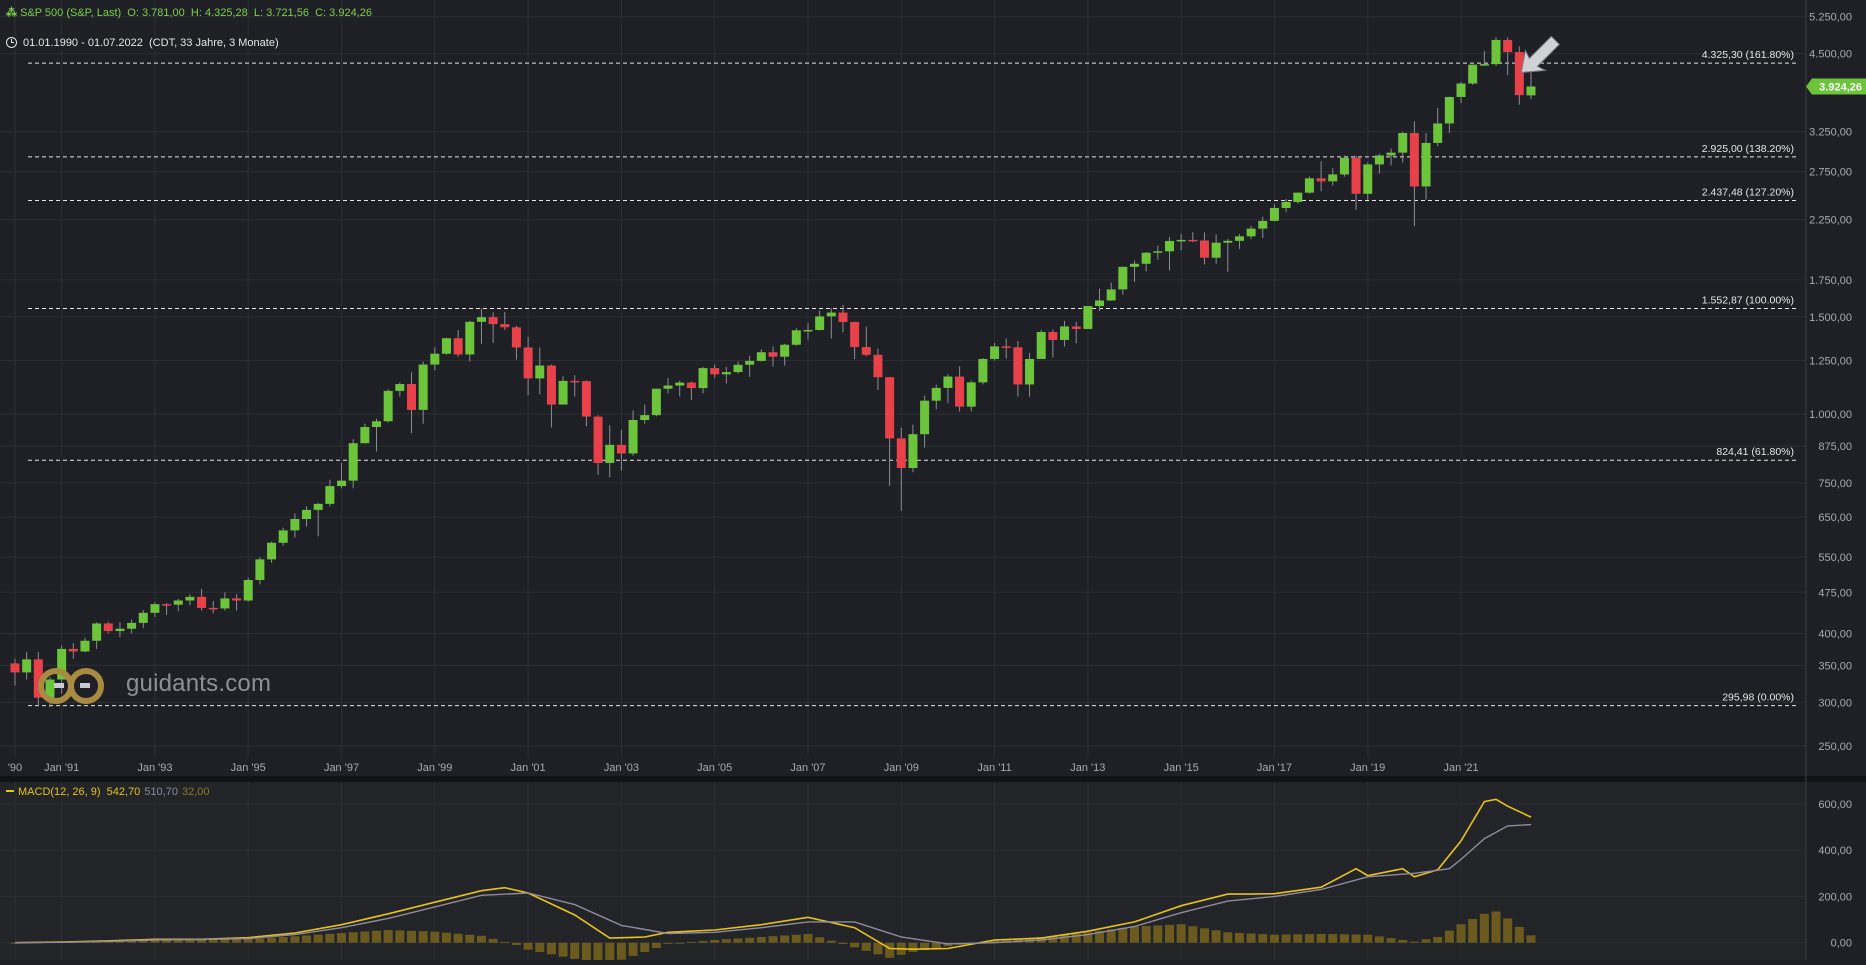 The image size is (1866, 965). Describe the element at coordinates (1830, 133) in the screenshot. I see `y-tick-label: 3.250,00` at that location.